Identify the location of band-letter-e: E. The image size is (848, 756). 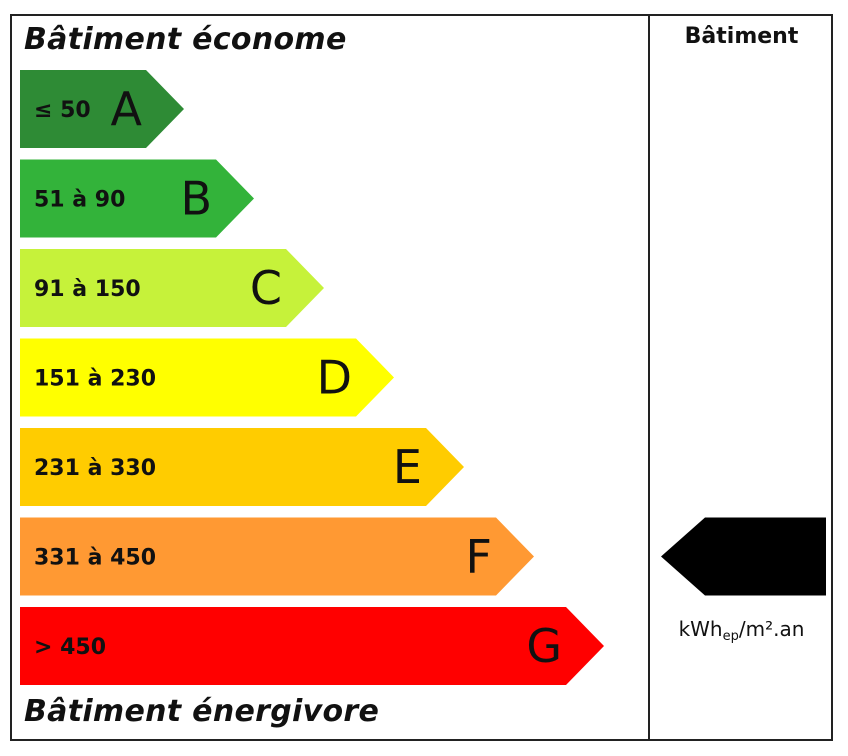
(407, 467).